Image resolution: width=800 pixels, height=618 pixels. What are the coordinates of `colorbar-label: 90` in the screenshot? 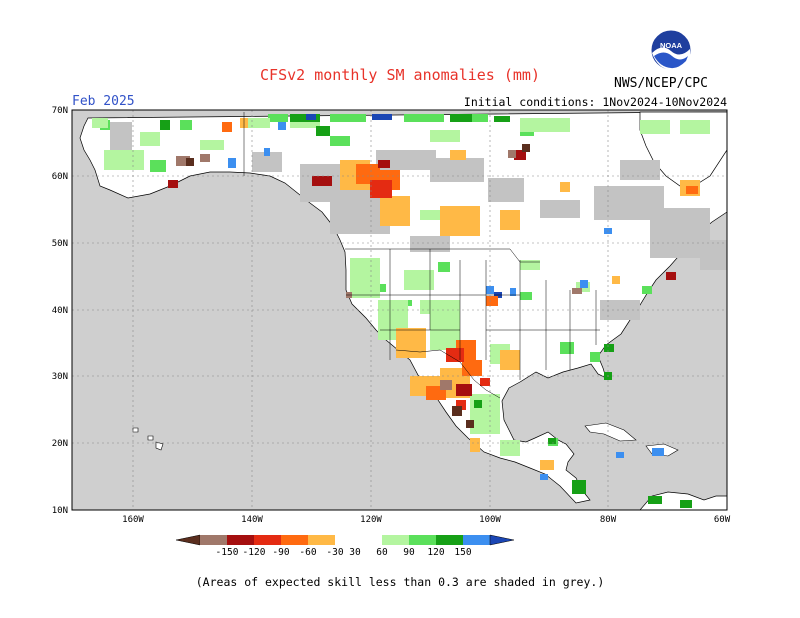 It's located at (409, 552).